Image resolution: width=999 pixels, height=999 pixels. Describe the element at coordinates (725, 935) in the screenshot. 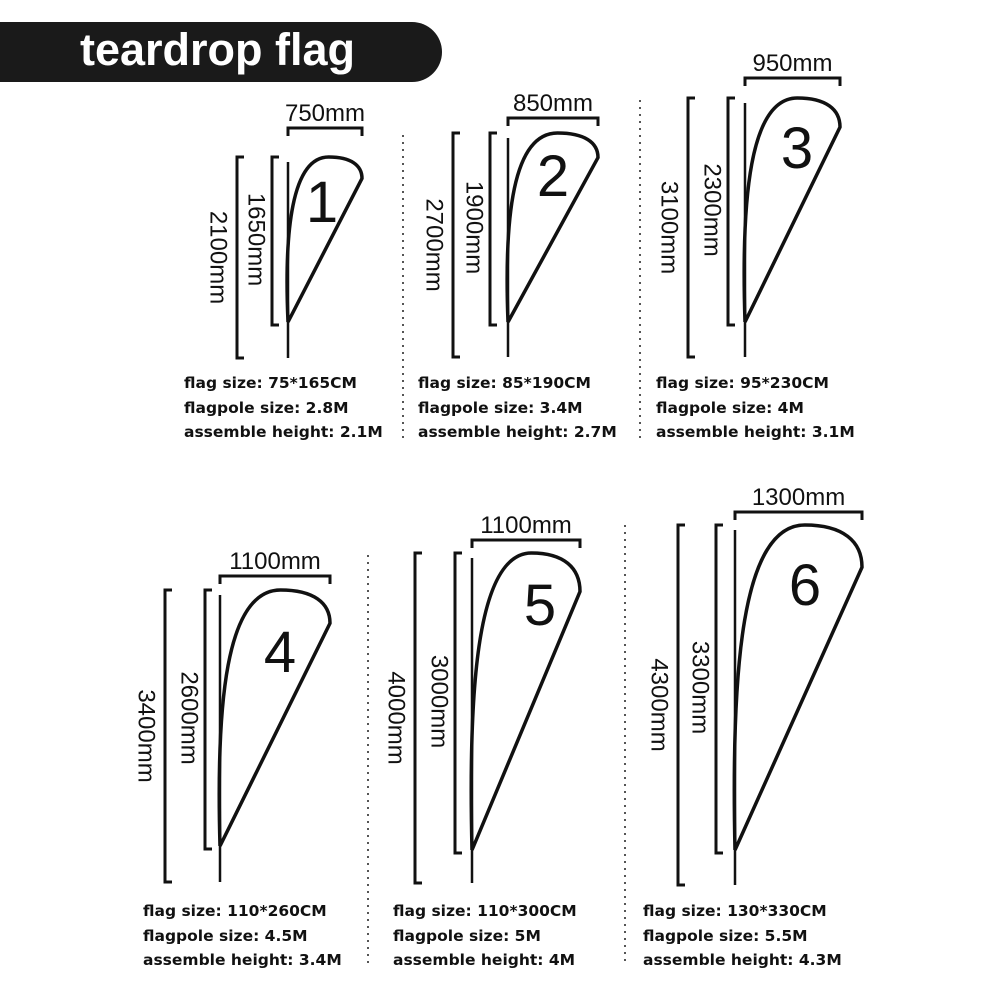

I see `flagpole-size: flagpole size: 5.5M` at that location.